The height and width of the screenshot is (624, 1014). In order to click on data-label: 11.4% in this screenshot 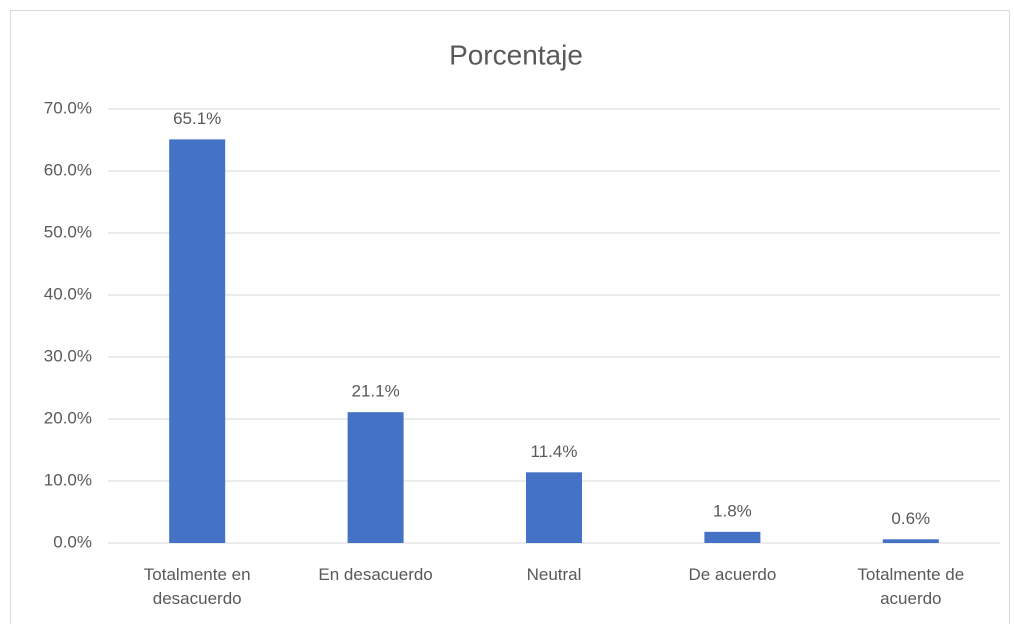, I will do `click(554, 451)`.